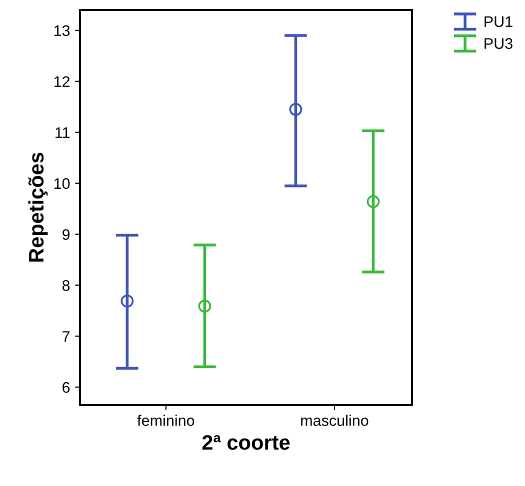 The width and height of the screenshot is (525, 486). I want to click on y-tick-label: 7, so click(66, 336).